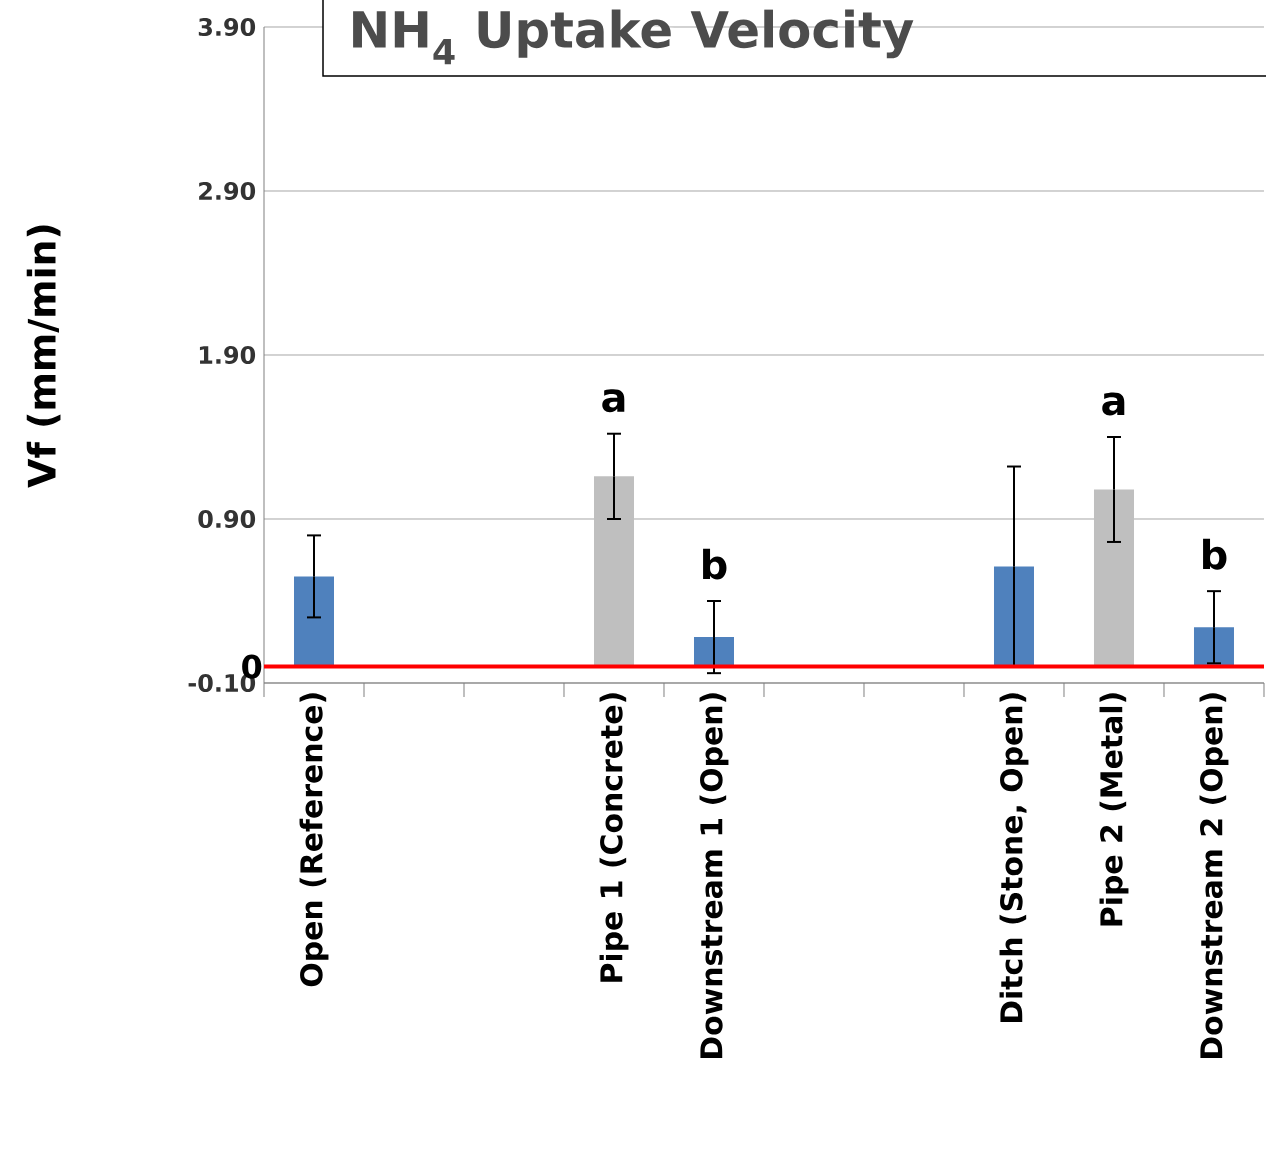 This screenshot has height=1161, width=1266. Describe the element at coordinates (227, 355) in the screenshot. I see `y-tick-label: 1.90` at that location.